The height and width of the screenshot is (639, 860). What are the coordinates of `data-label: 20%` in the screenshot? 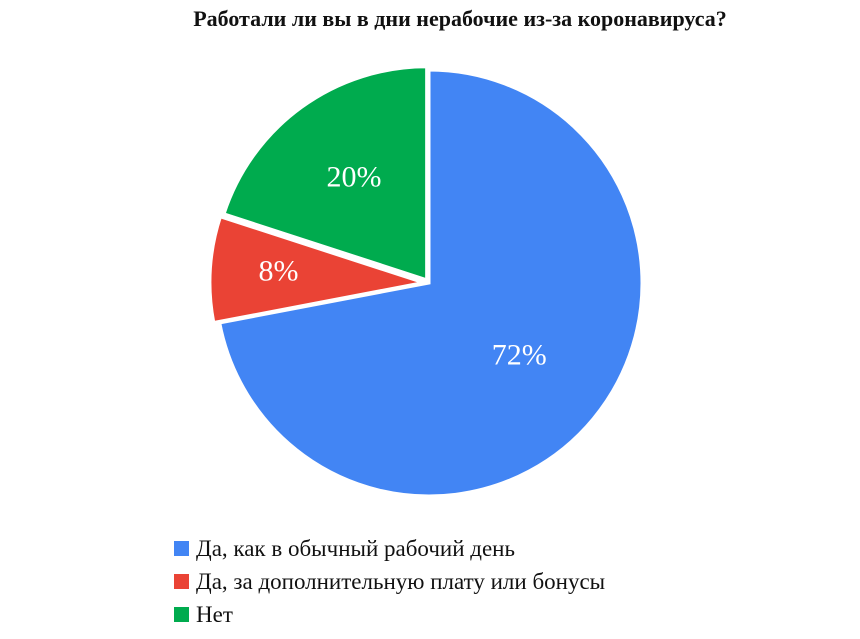 It's located at (354, 177).